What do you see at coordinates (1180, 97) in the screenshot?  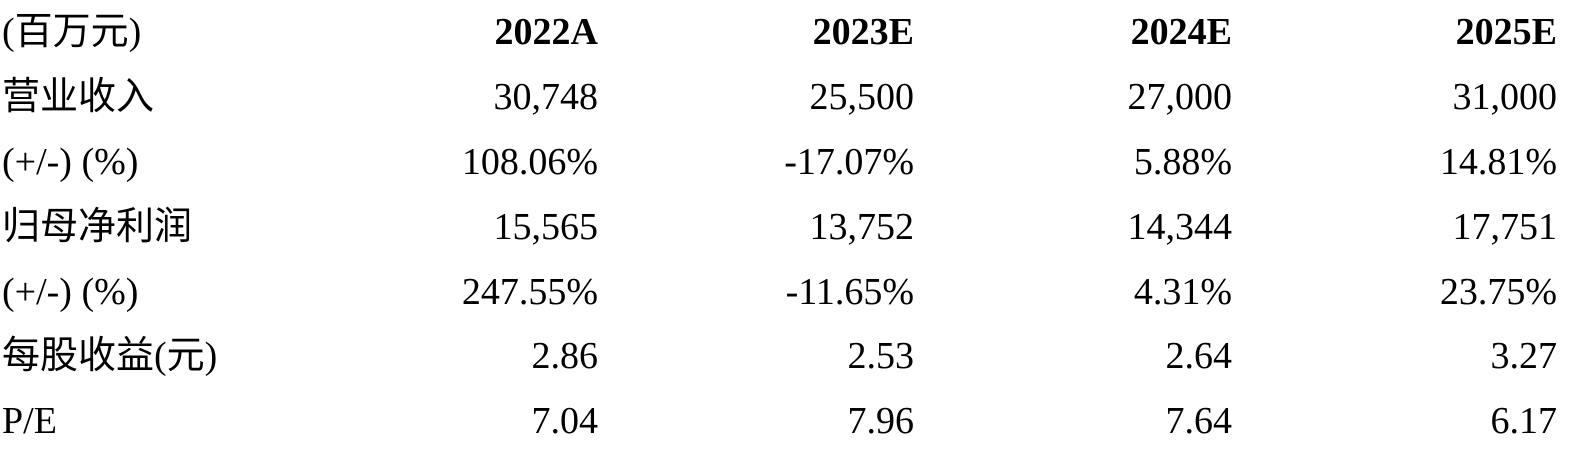 I see `cell-value: 27,000` at bounding box center [1180, 97].